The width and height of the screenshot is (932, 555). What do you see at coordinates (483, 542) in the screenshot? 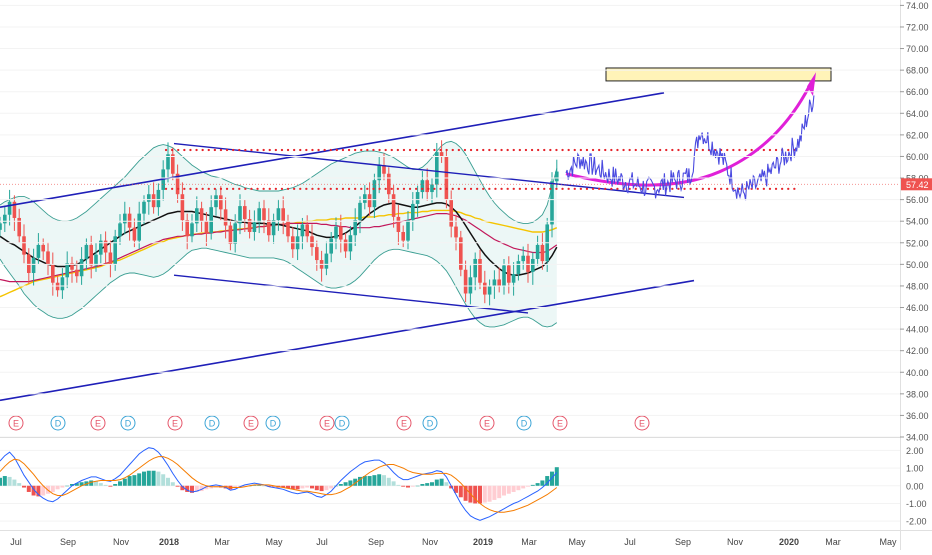
I see `time-tick-label: 2019` at bounding box center [483, 542].